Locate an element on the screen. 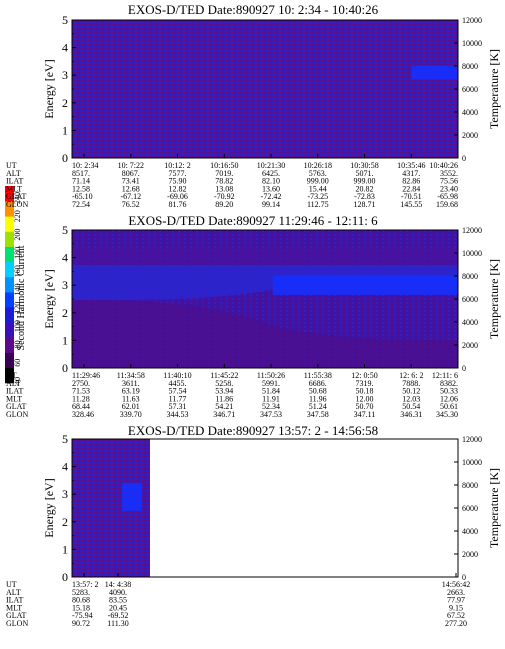 This screenshot has width=505, height=649. ephemeris-cell: 347.58 is located at coordinates (318, 414).